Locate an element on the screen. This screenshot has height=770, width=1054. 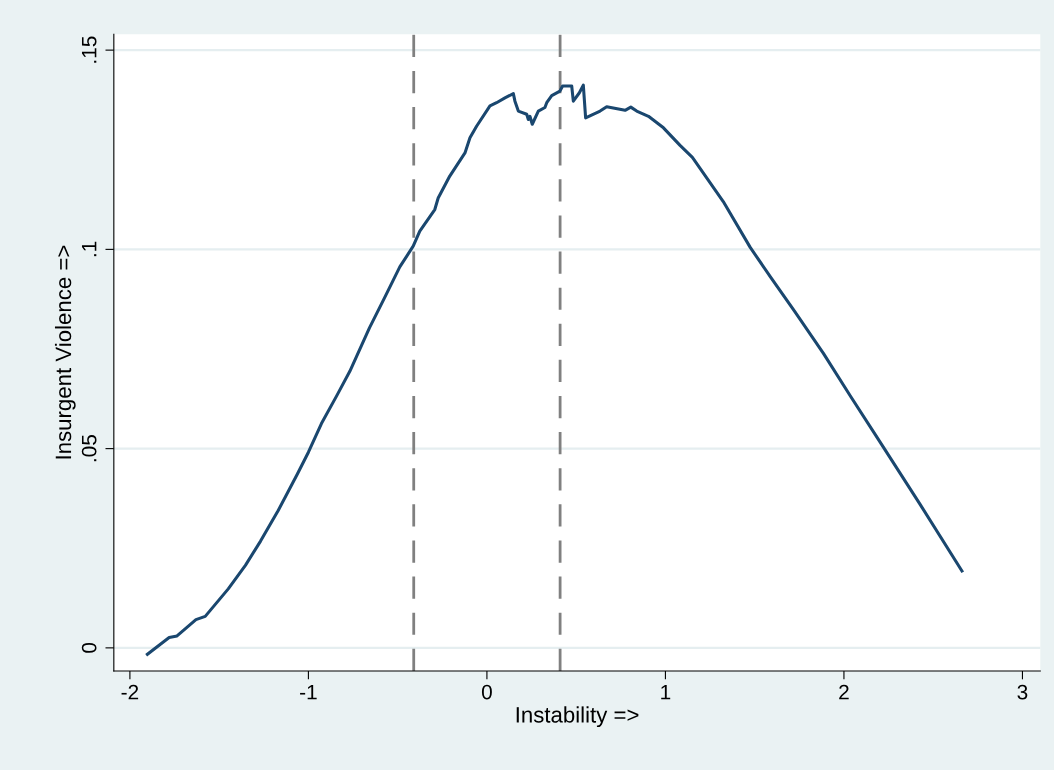
y-tick-label: .1 is located at coordinates (89, 249).